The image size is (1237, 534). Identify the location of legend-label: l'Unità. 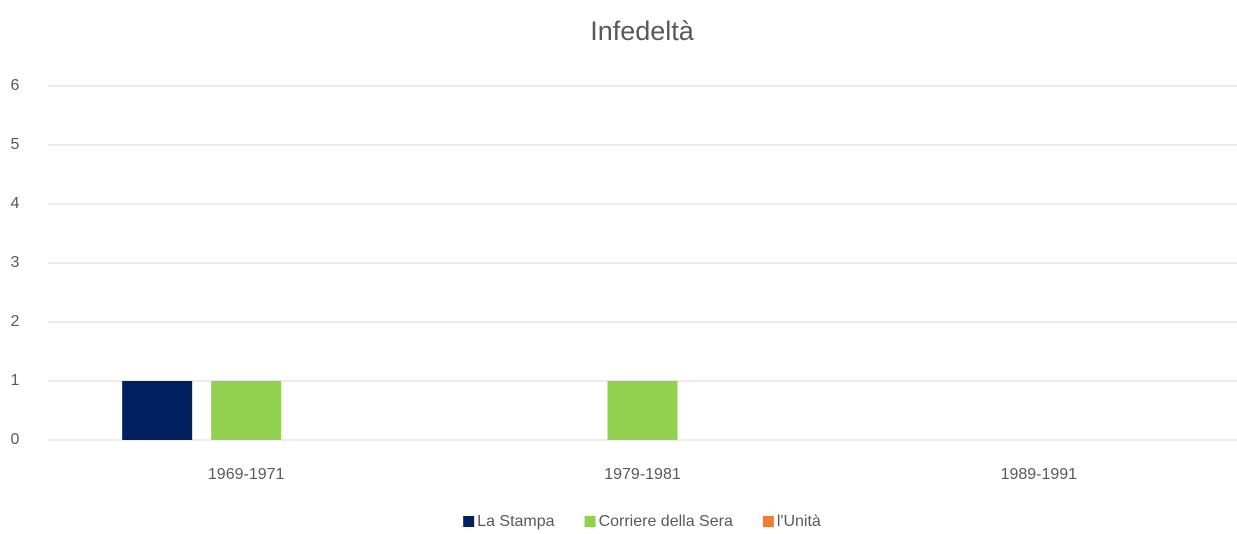
(799, 521).